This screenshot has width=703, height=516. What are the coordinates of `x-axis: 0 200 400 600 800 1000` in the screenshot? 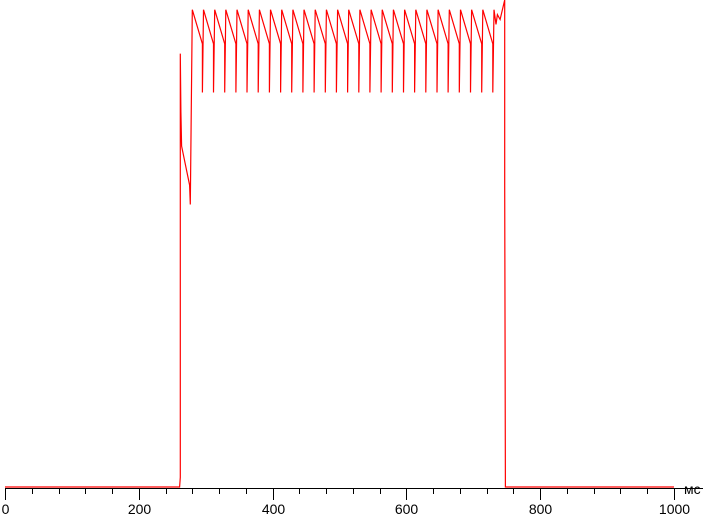 It's located at (352, 502).